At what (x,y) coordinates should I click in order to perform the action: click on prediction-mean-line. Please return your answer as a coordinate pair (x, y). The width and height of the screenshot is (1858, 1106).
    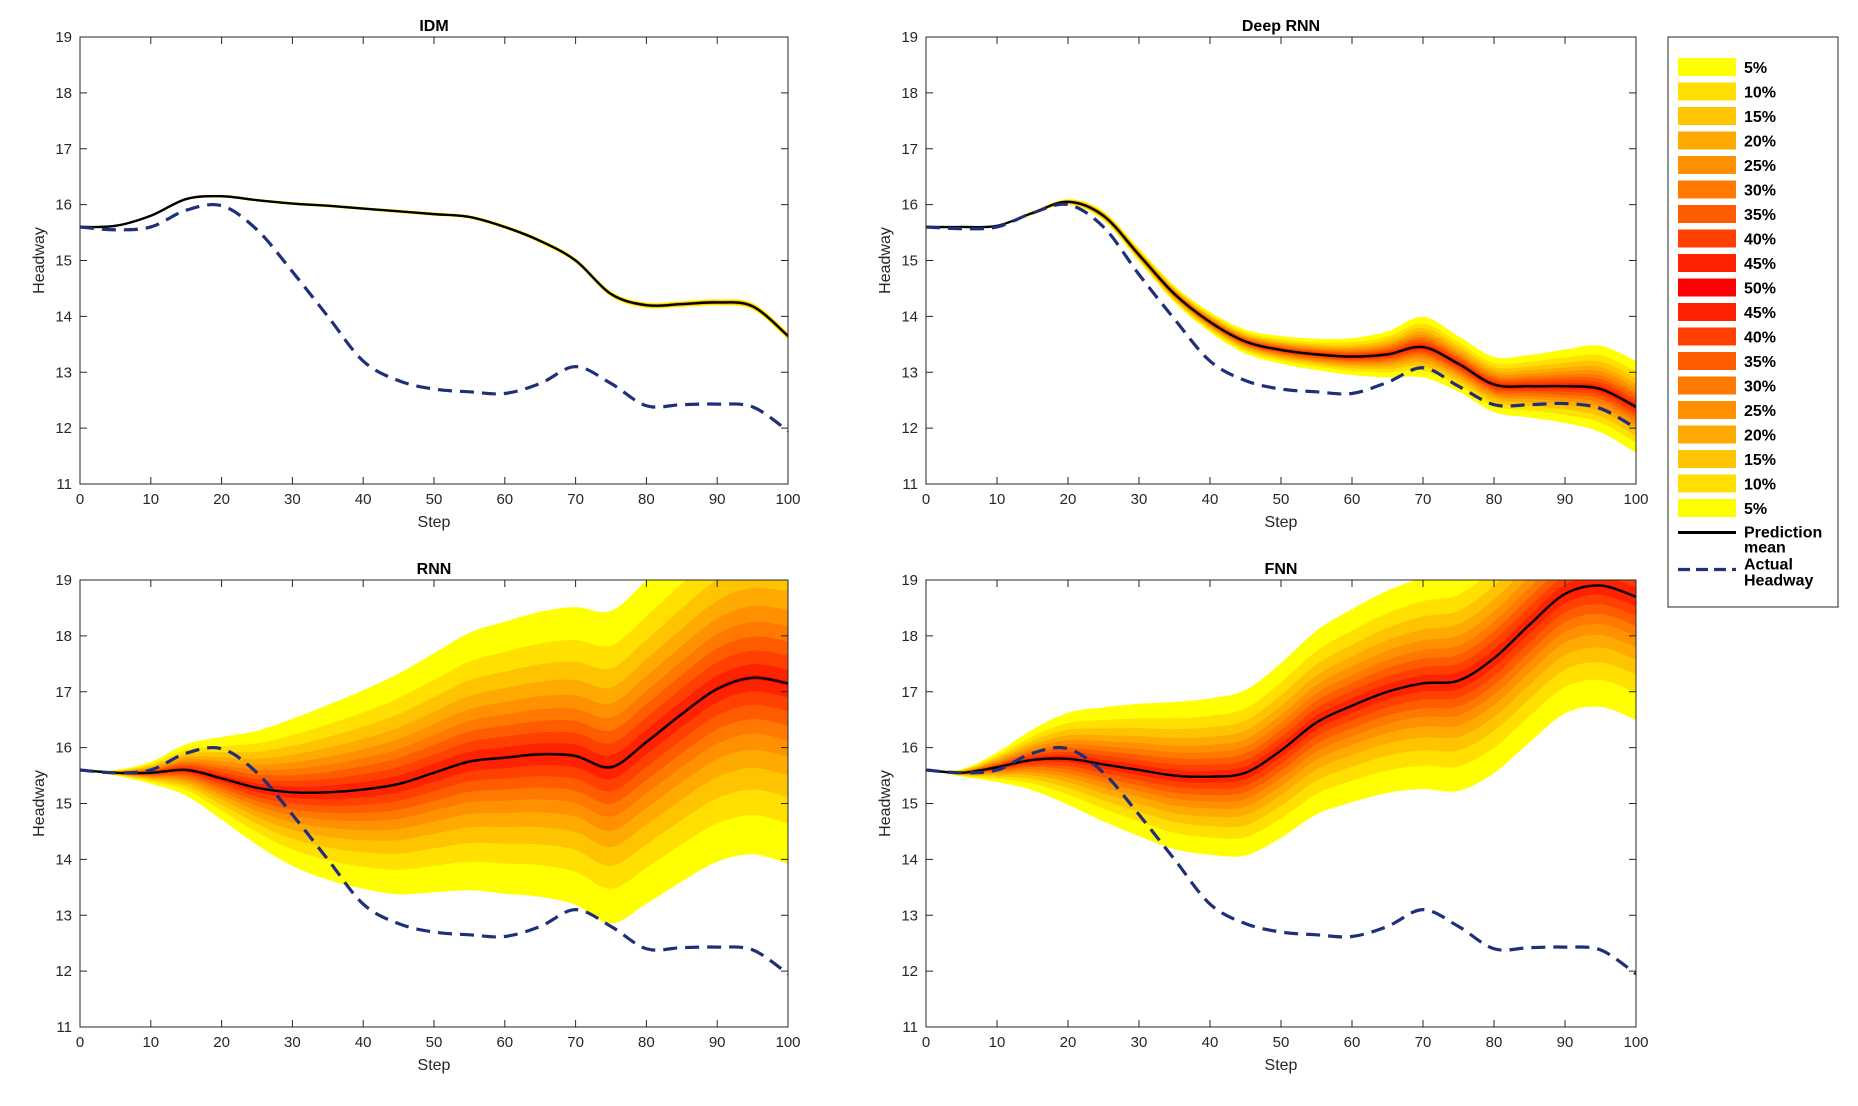
    Looking at the image, I should click on (434, 265).